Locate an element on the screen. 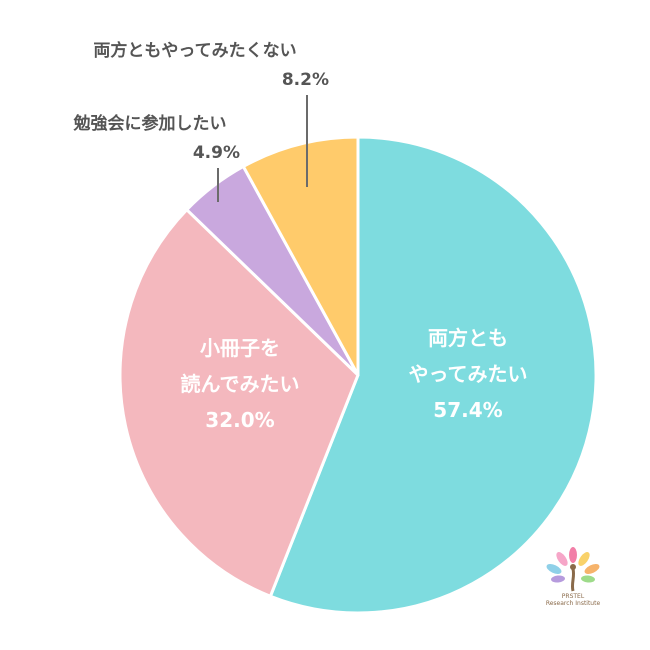  slice-value-3: 4.9% is located at coordinates (216, 153).